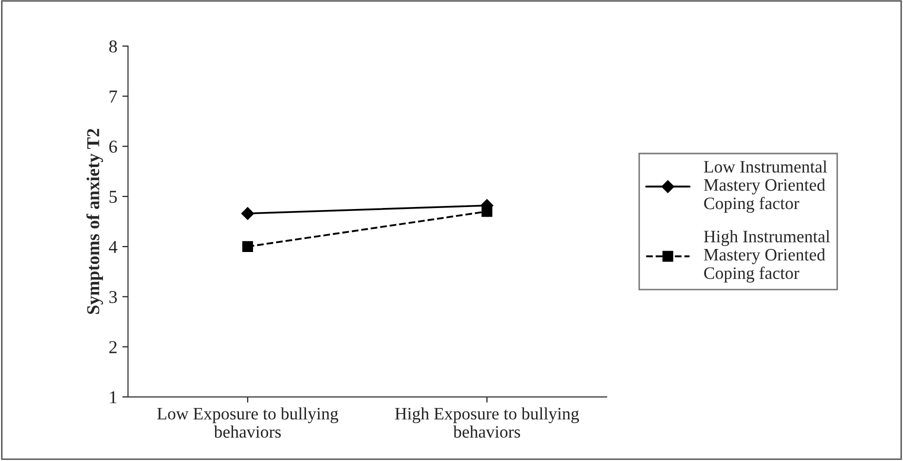 This screenshot has height=461, width=903. What do you see at coordinates (113, 196) in the screenshot?
I see `y-tick-label: 5` at bounding box center [113, 196].